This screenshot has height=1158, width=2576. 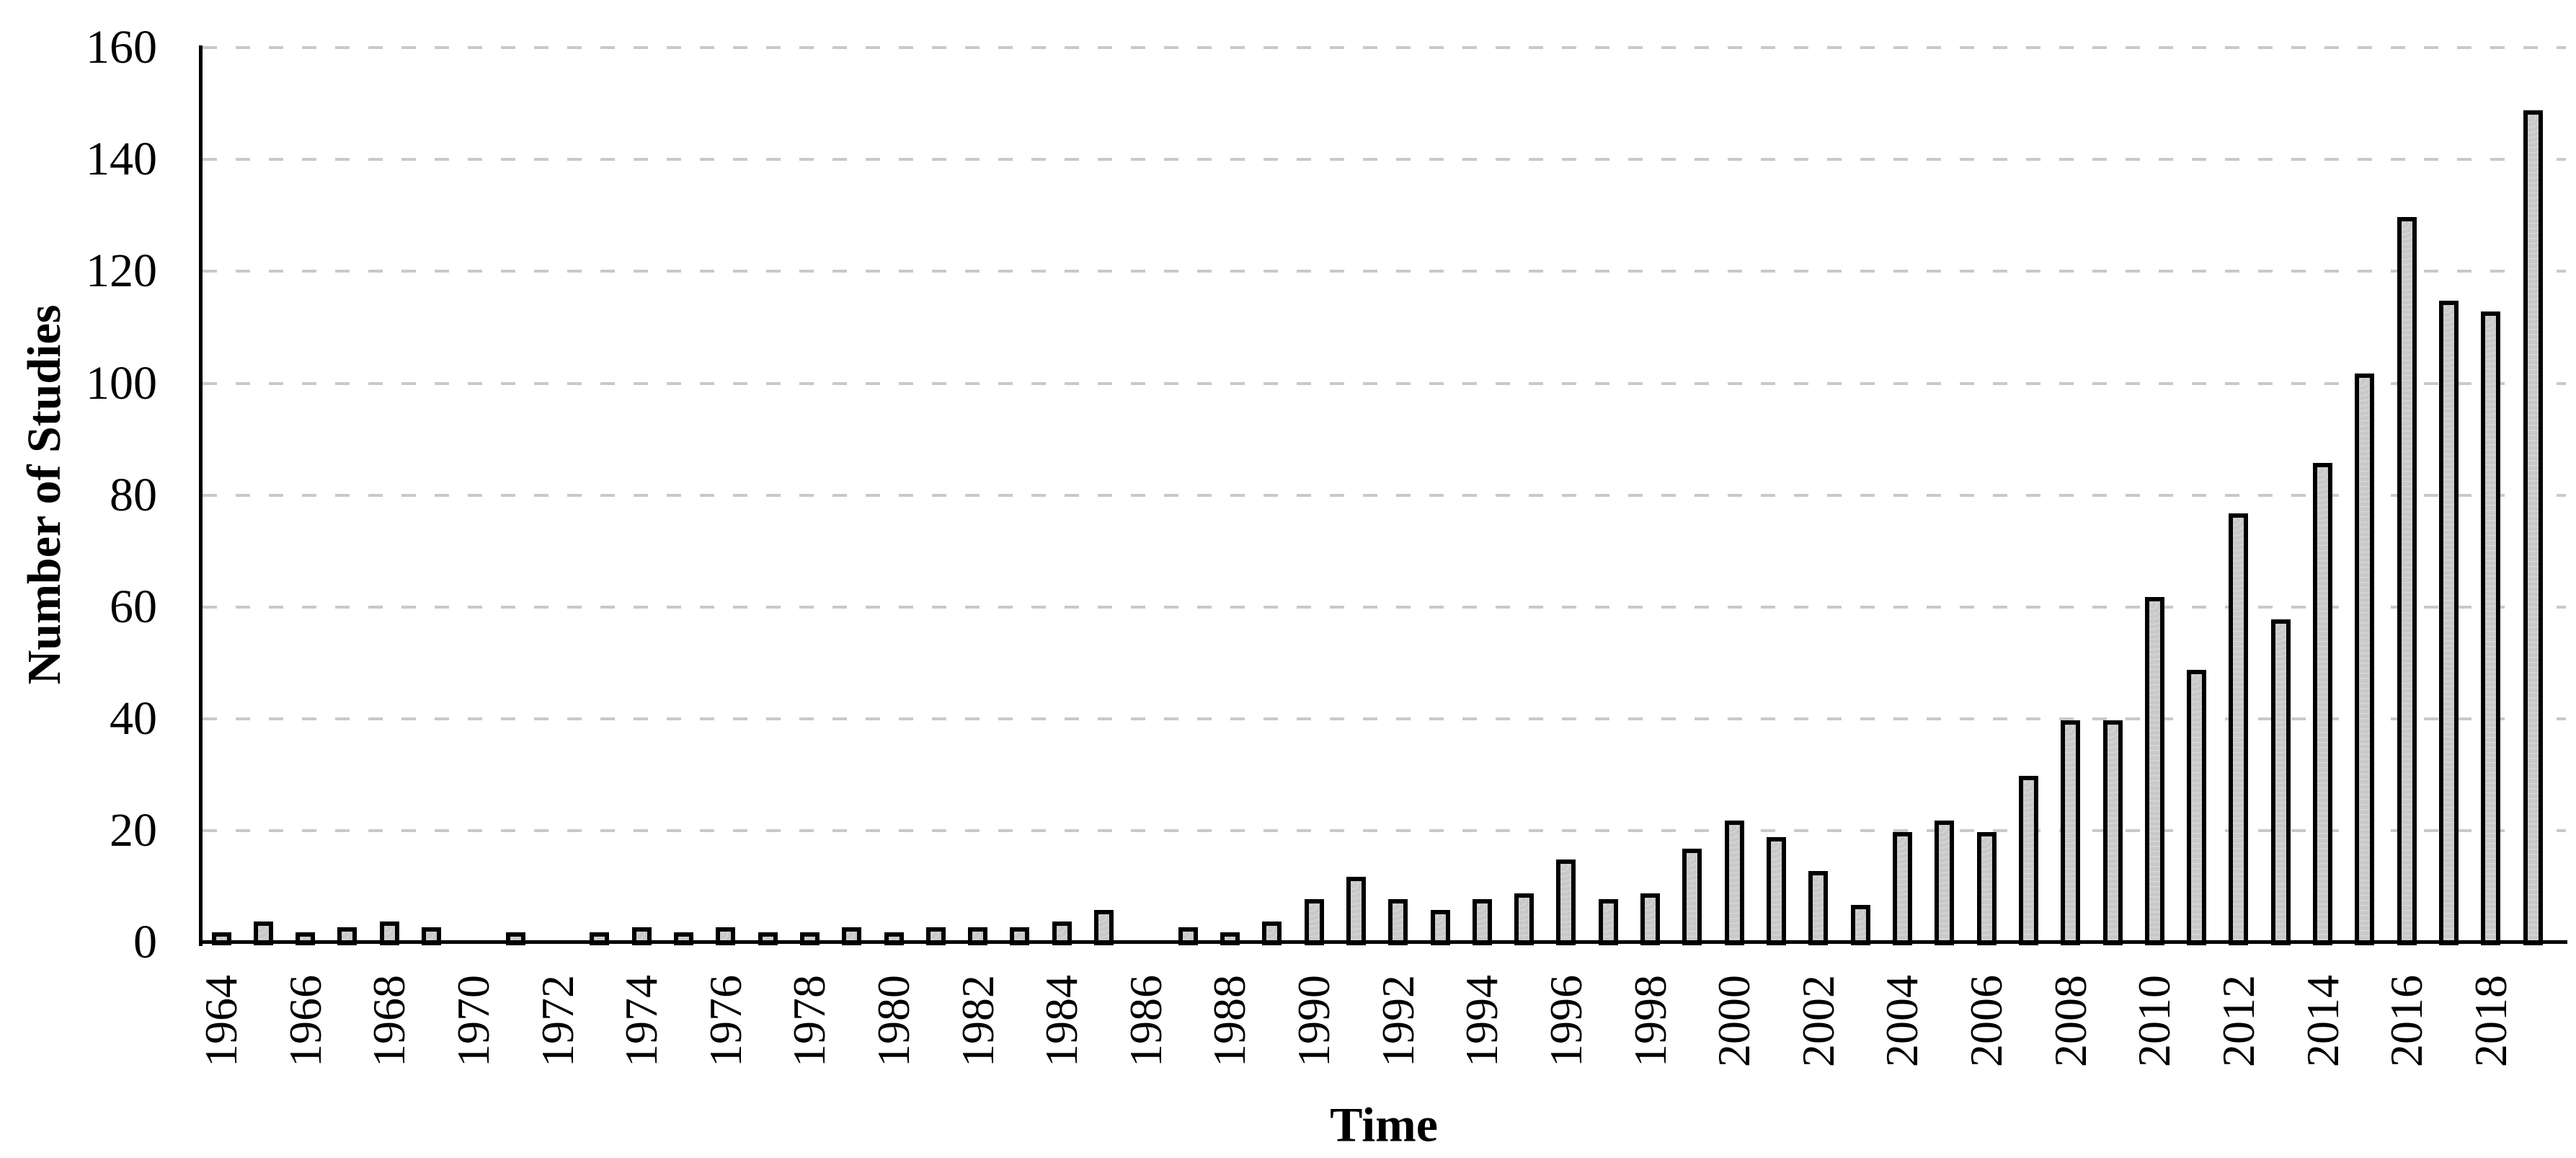 I want to click on bar-2001, so click(x=1777, y=891).